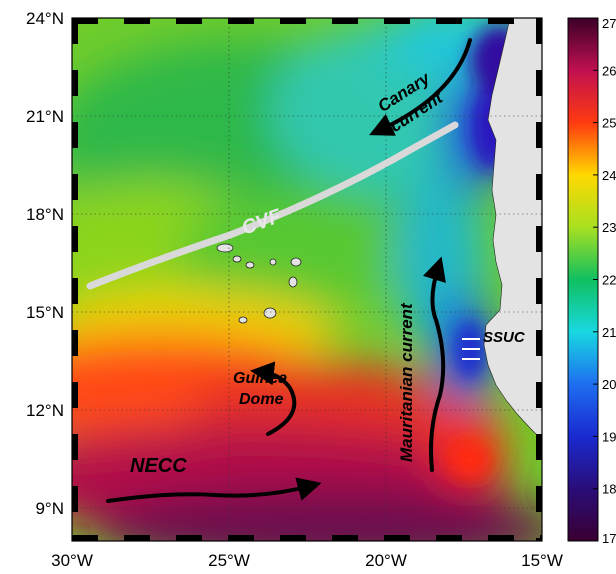  What do you see at coordinates (261, 399) in the screenshot?
I see `guinea-label-2: Dome` at bounding box center [261, 399].